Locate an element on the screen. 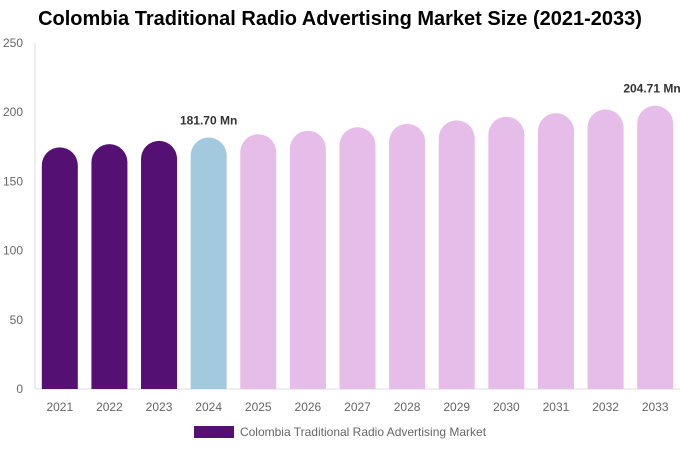 This screenshot has width=680, height=450. bar-2025 is located at coordinates (258, 261).